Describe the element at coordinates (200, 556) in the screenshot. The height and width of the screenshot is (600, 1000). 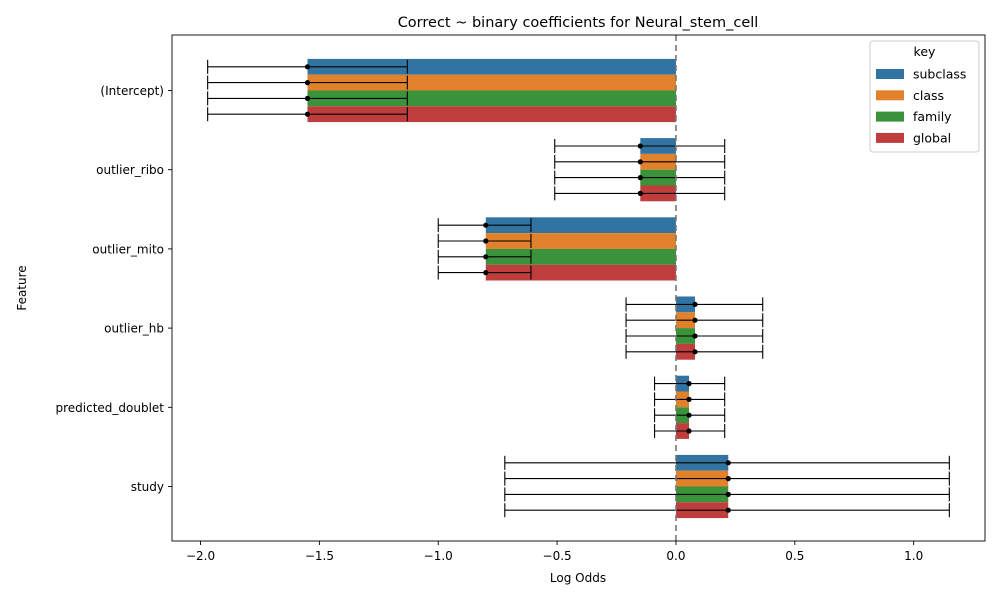
I see `x-tick-label-0: −2.0` at that location.